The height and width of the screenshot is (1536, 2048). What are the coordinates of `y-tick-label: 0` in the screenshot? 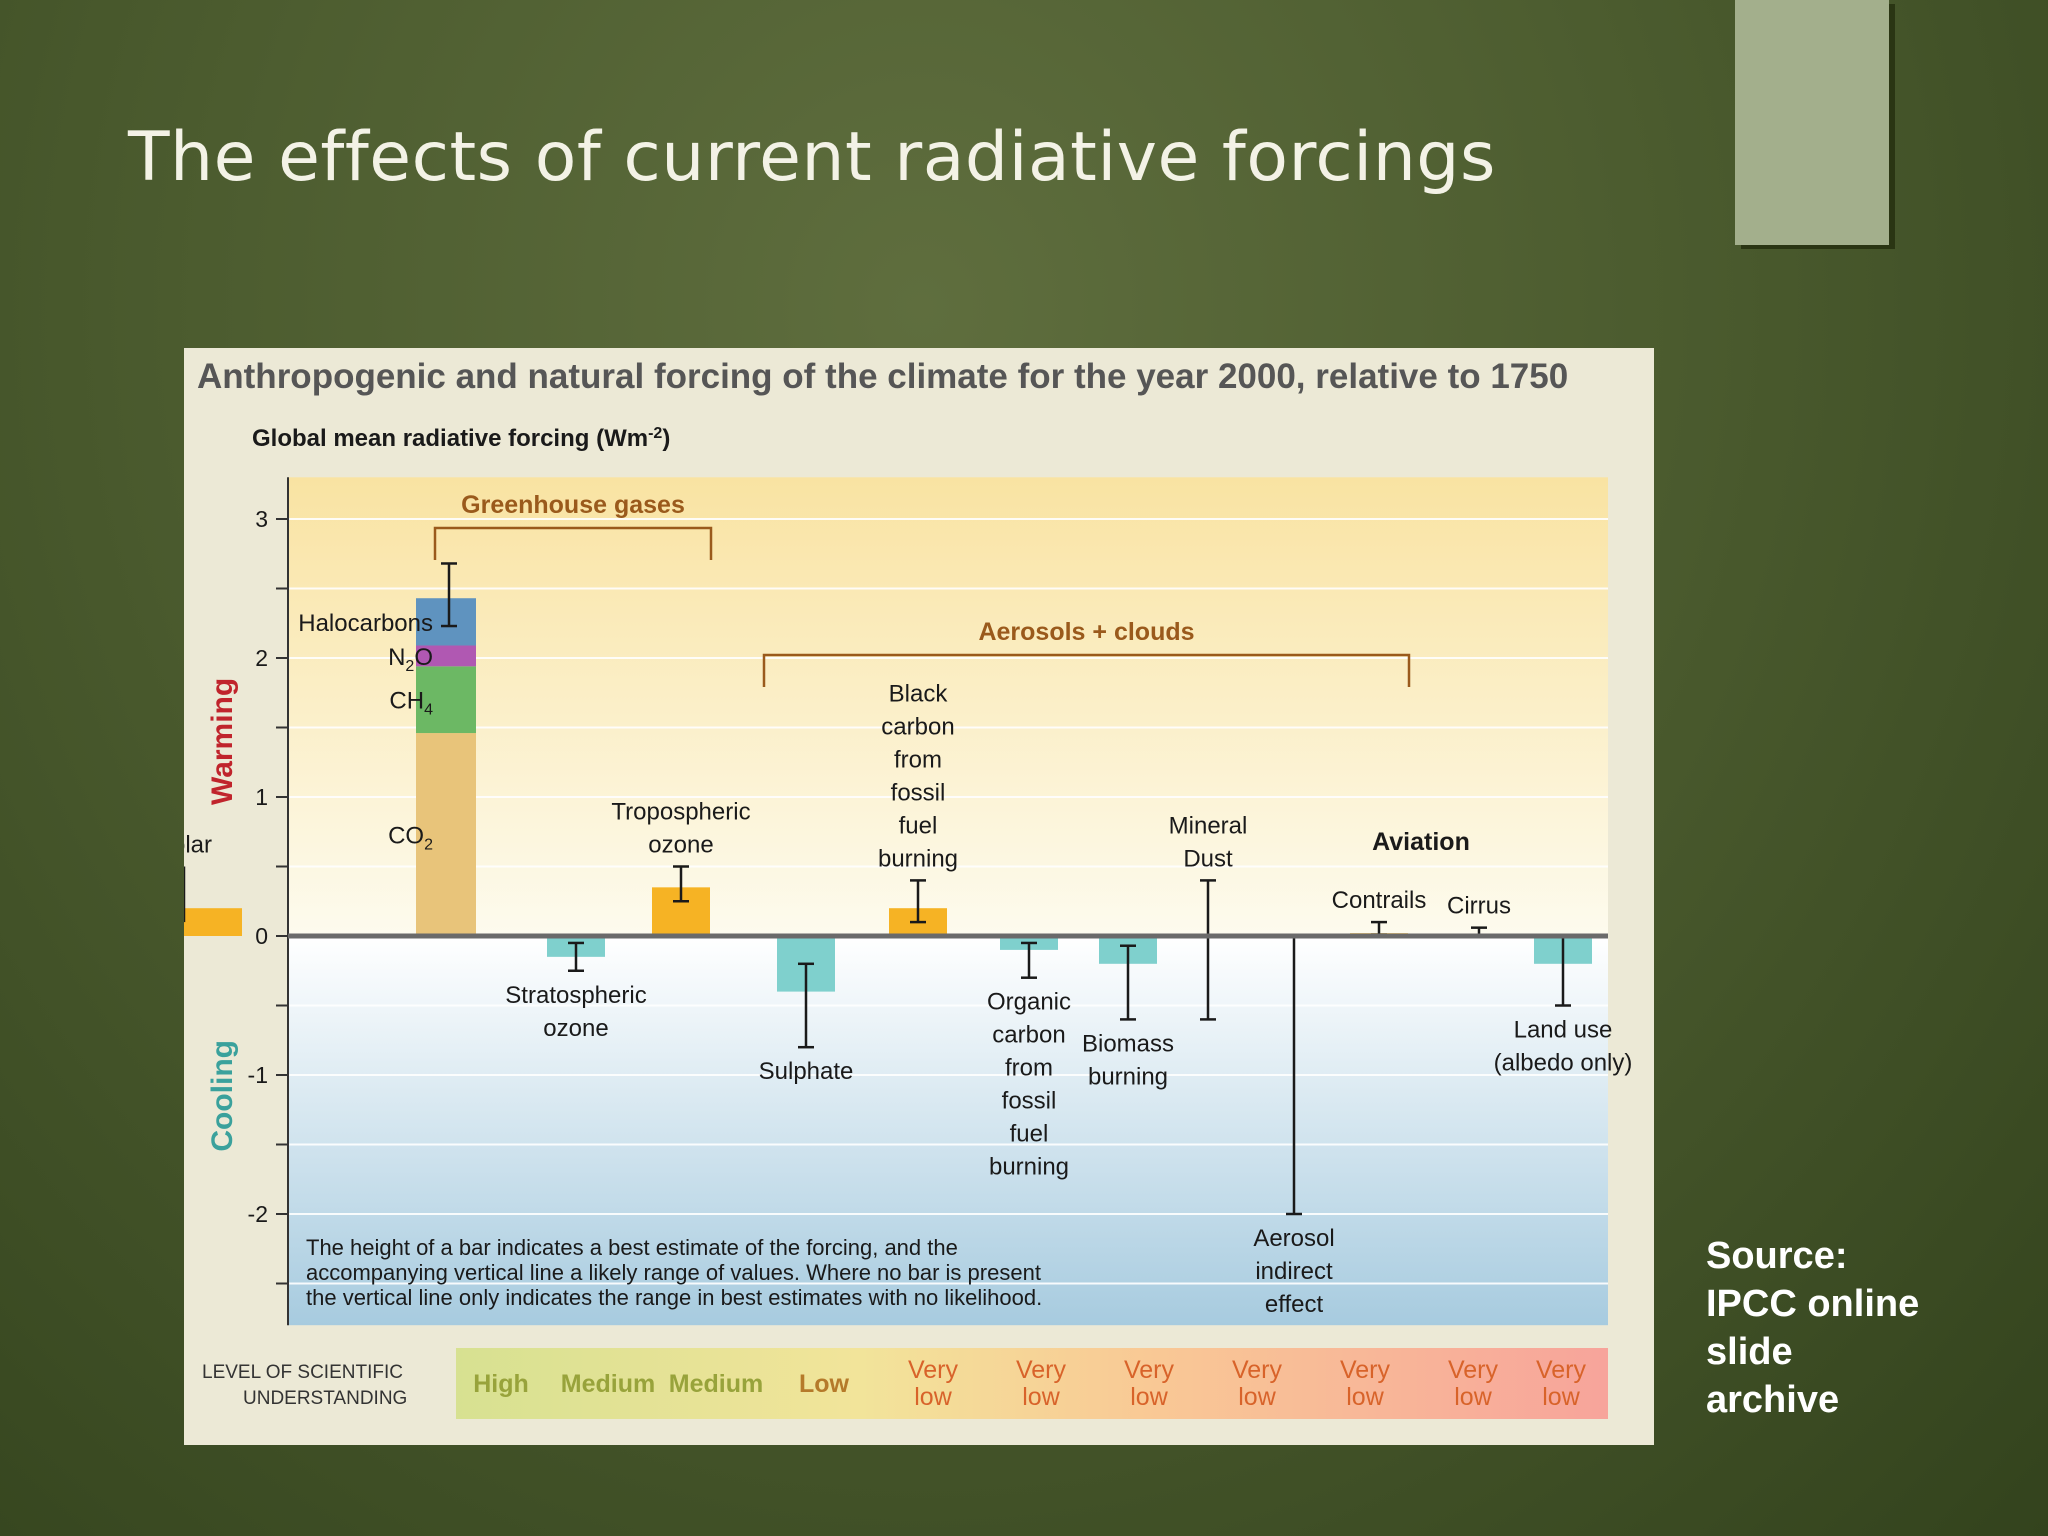 It's located at (261, 936).